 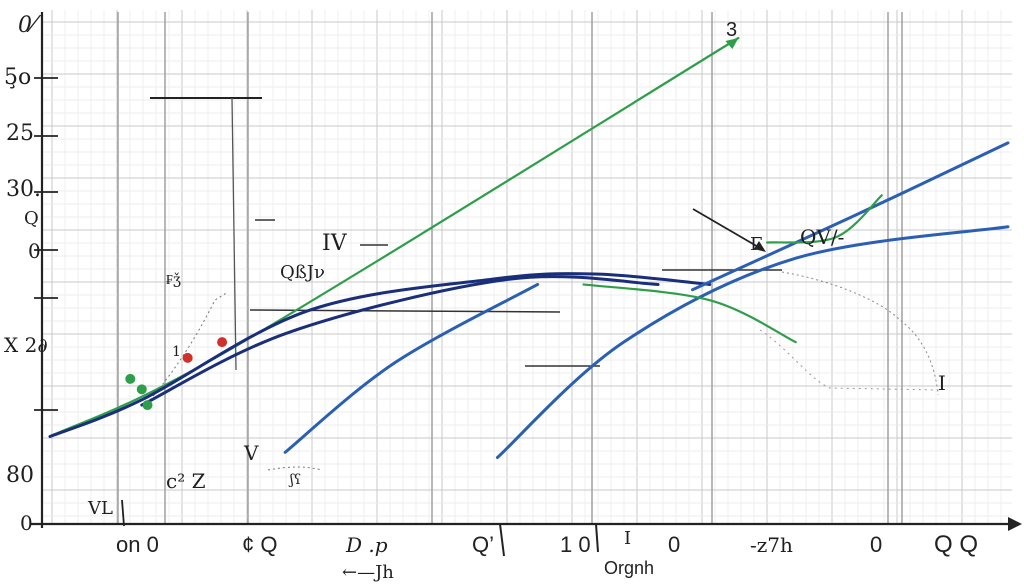 I want to click on annotation: Γ, so click(x=756, y=244).